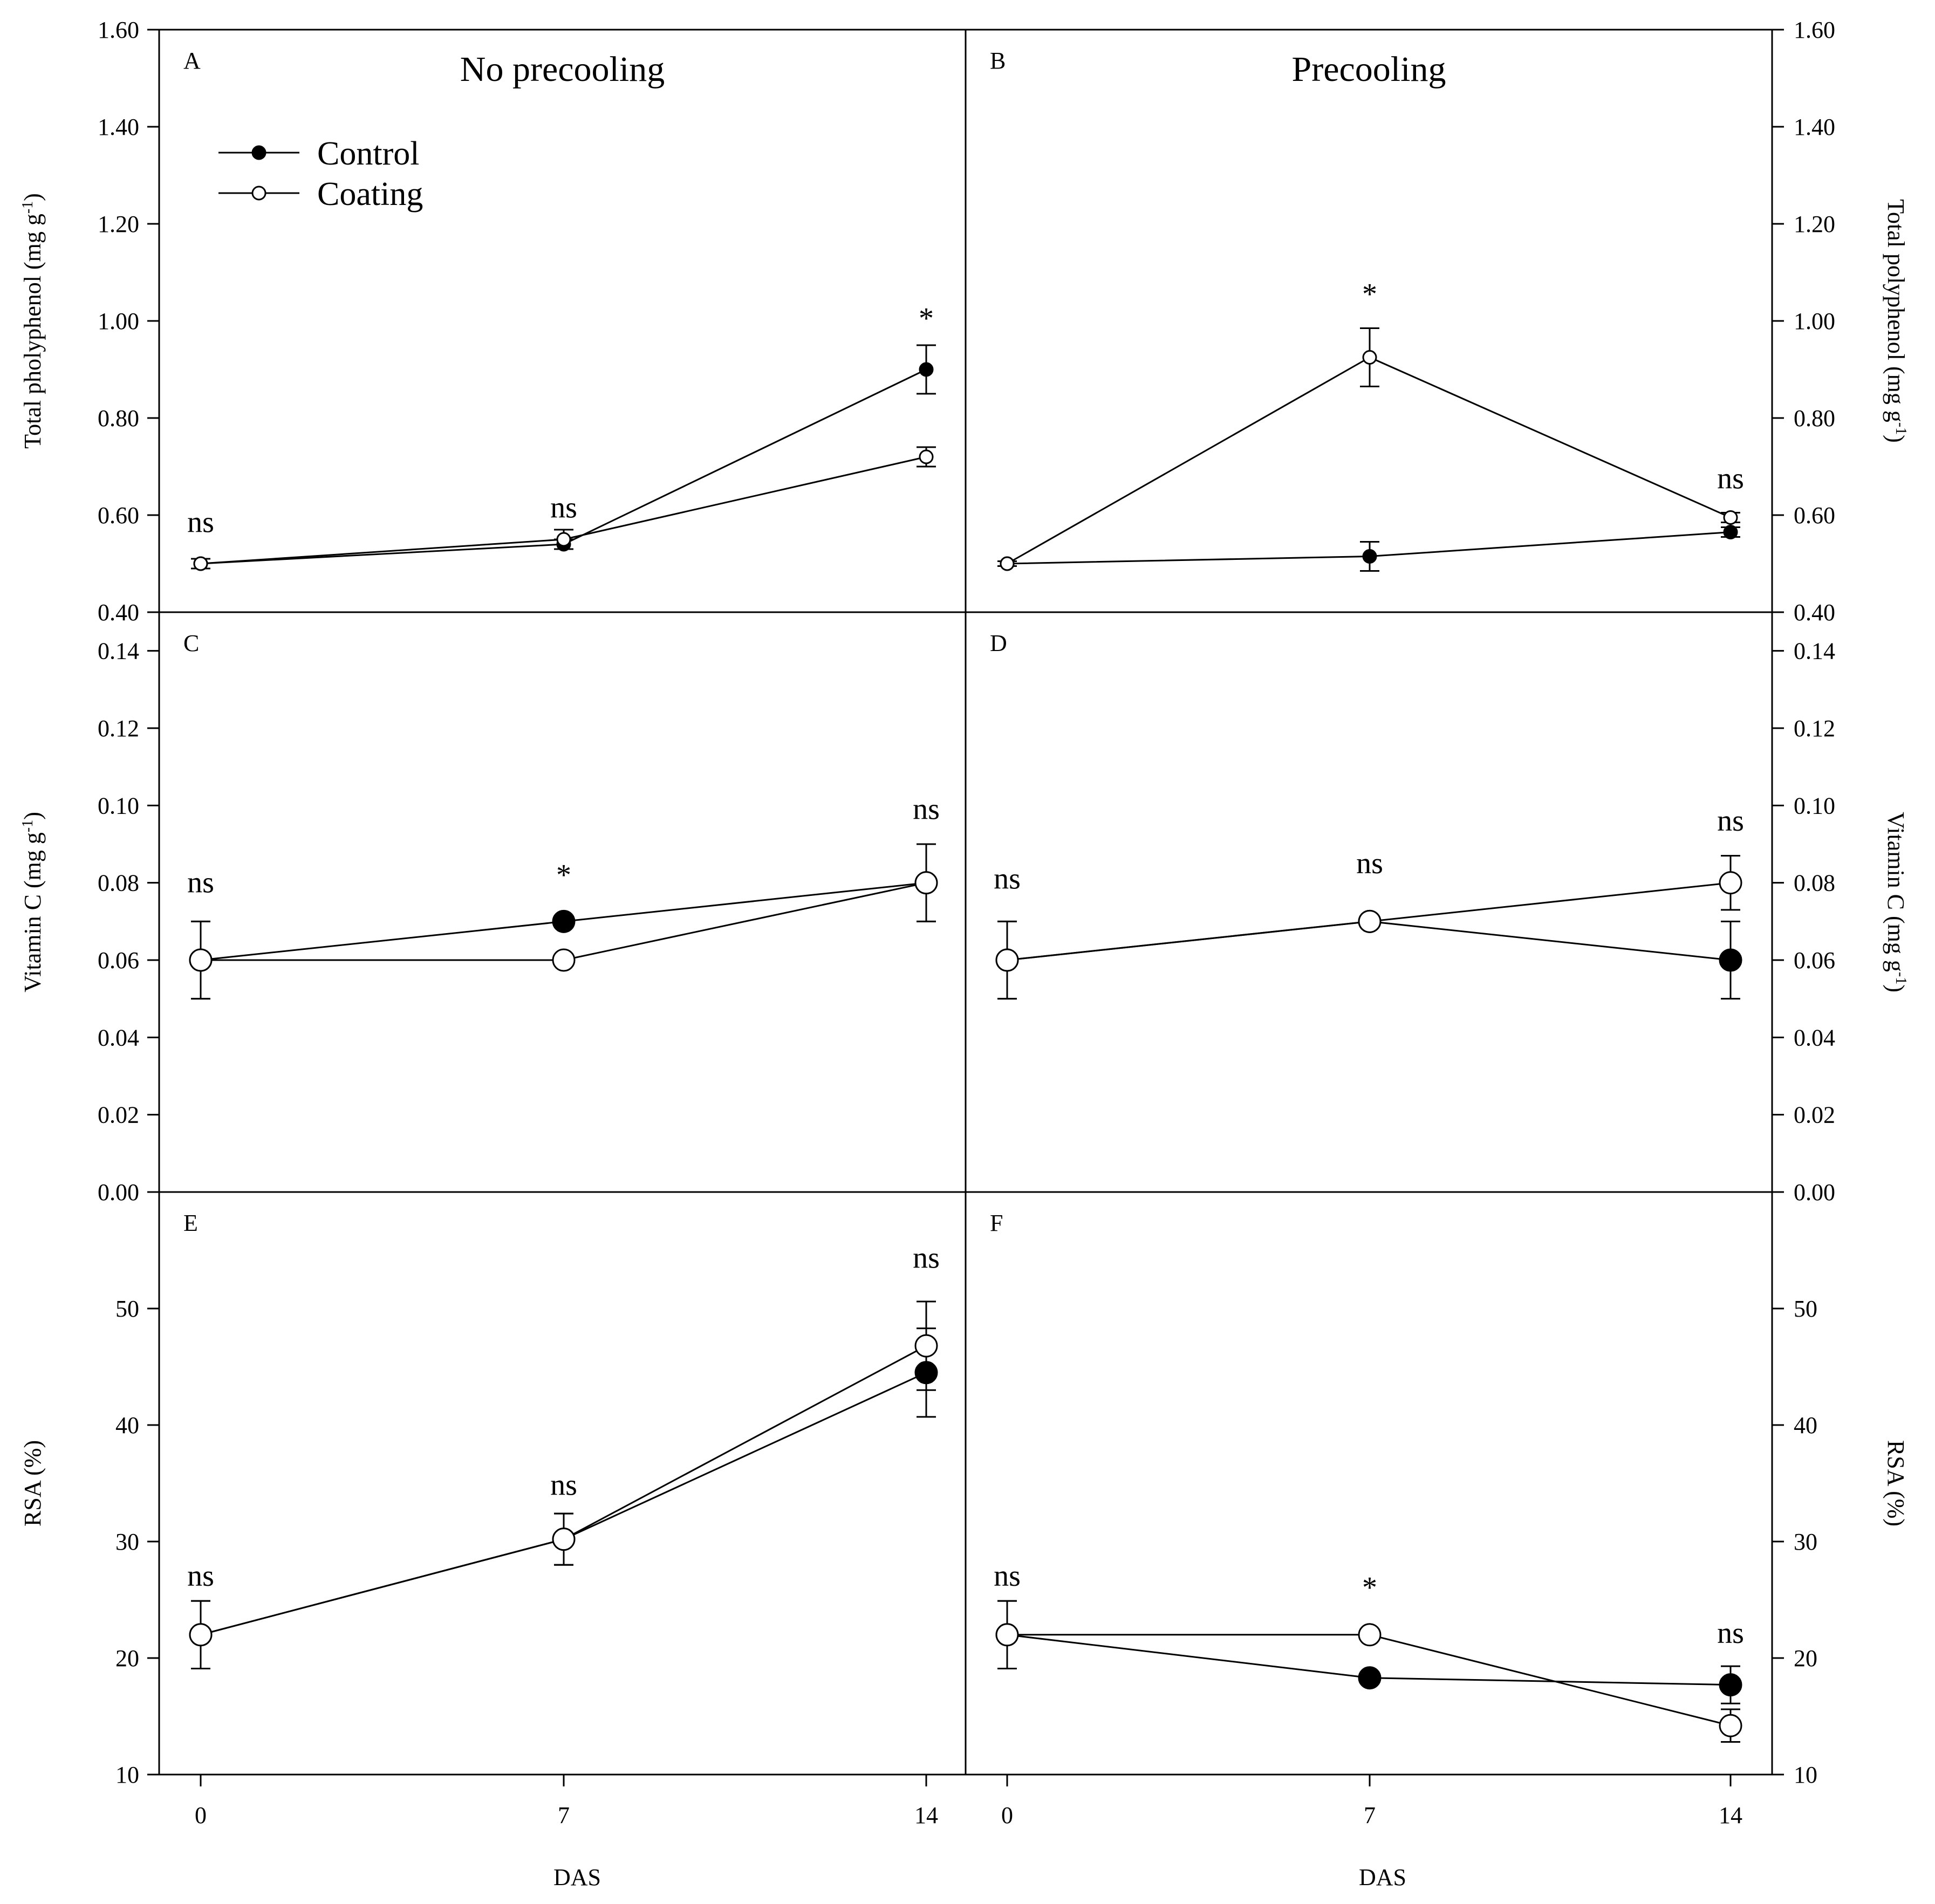 The width and height of the screenshot is (1935, 1904). What do you see at coordinates (127, 1542) in the screenshot?
I see `y-tick-label-left: 30` at bounding box center [127, 1542].